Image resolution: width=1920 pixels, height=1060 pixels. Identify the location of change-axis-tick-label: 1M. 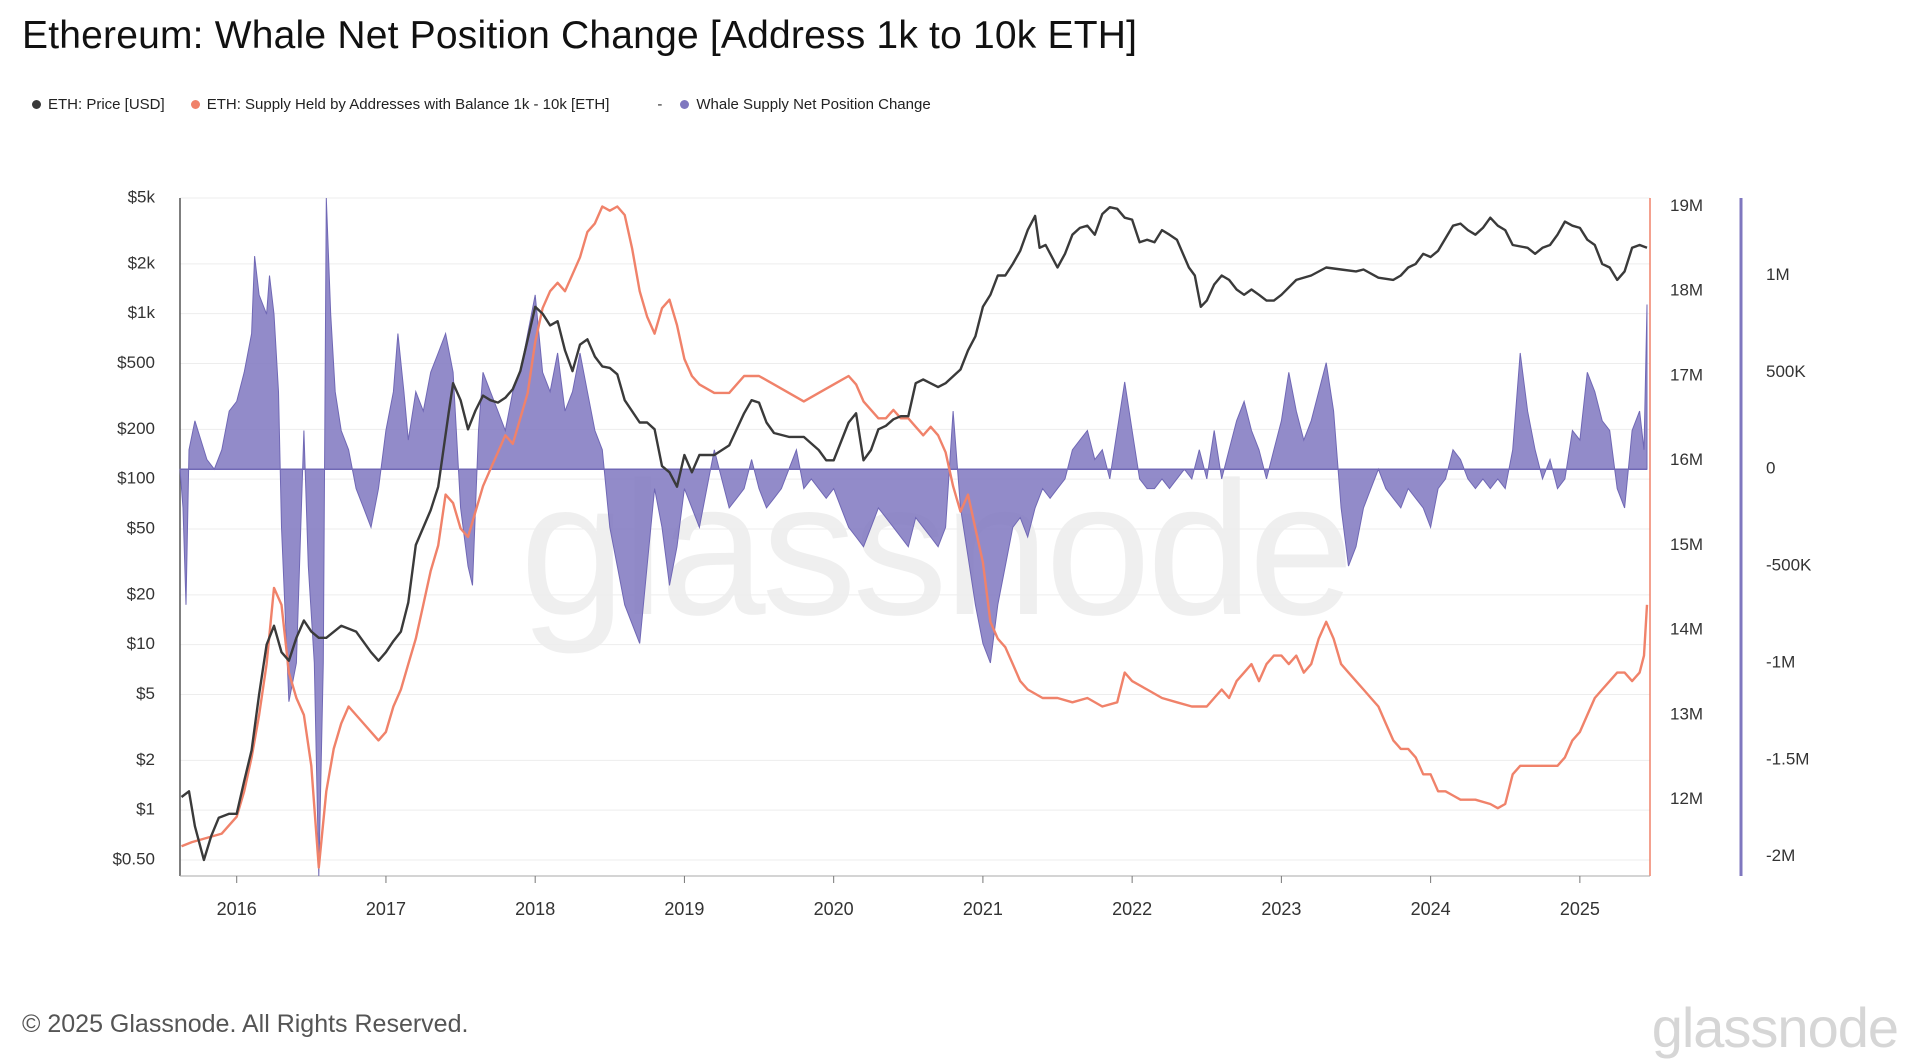
(1778, 274).